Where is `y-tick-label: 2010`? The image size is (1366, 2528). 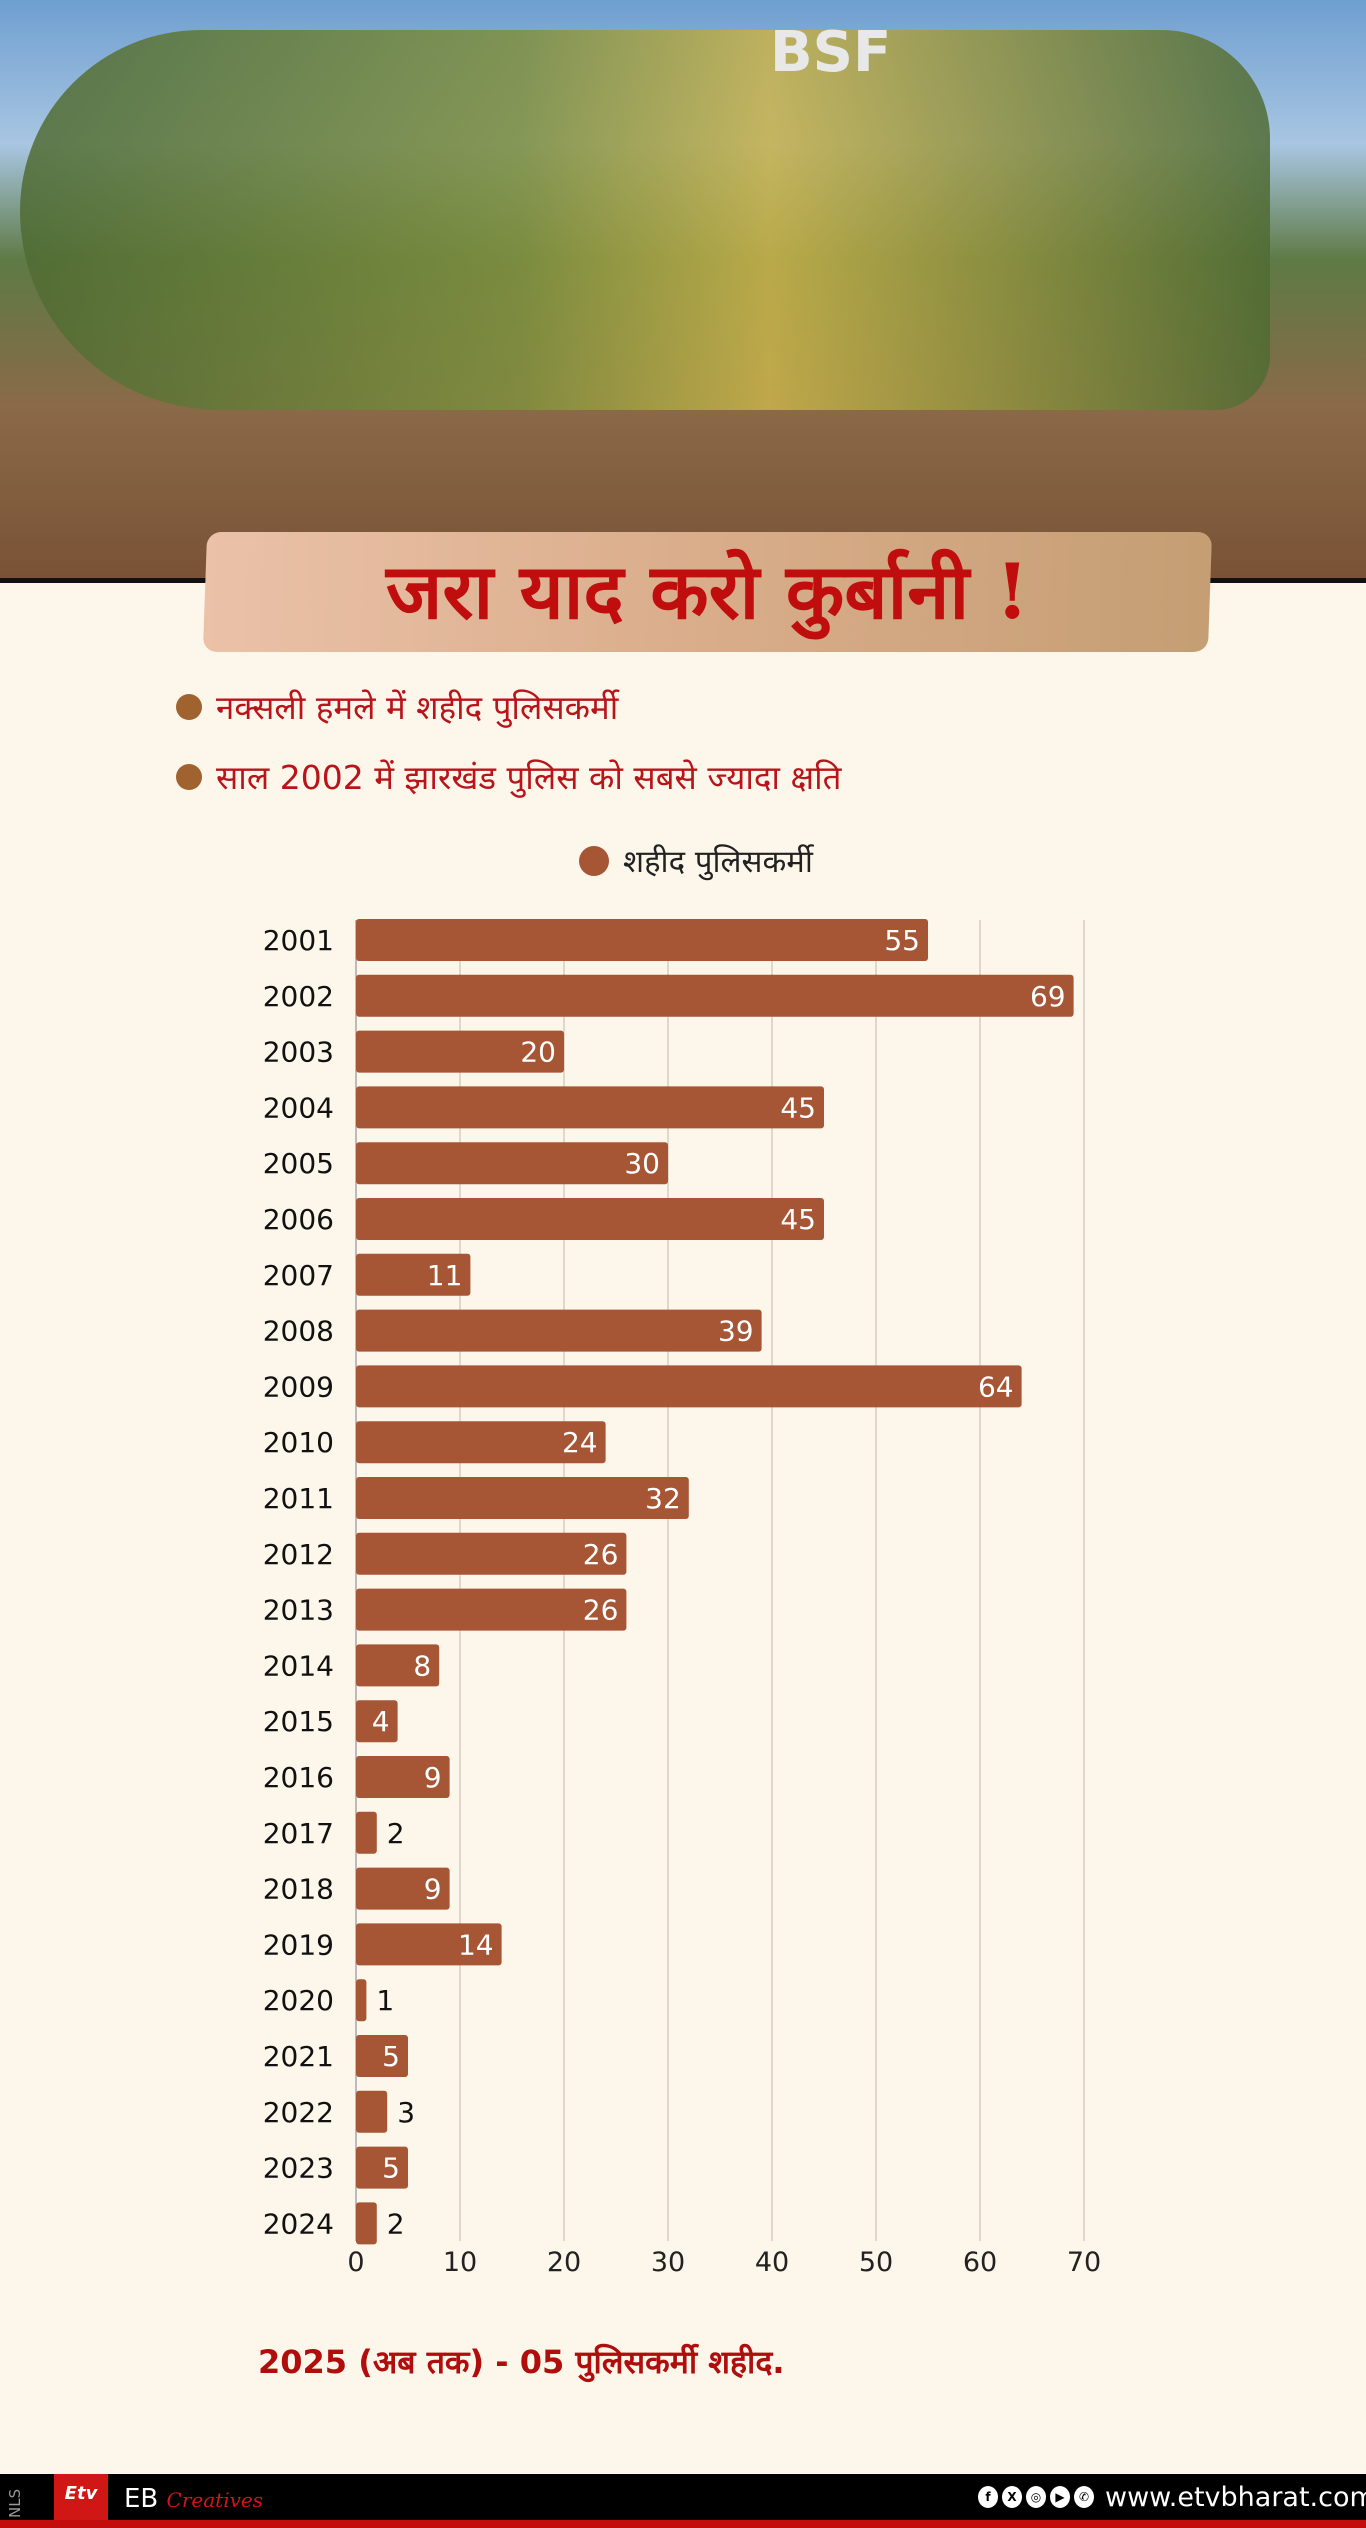 y-tick-label: 2010 is located at coordinates (298, 1442).